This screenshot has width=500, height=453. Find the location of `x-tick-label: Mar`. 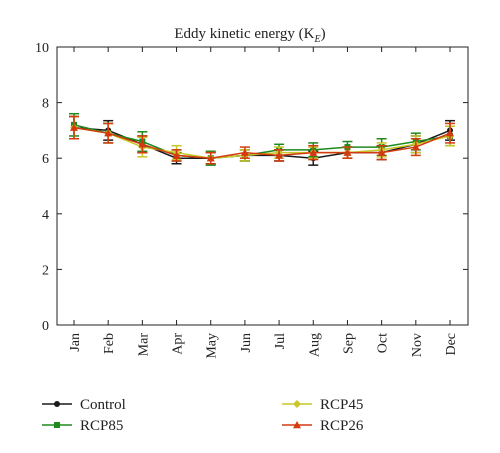

x-tick-label: Mar is located at coordinates (143, 345).